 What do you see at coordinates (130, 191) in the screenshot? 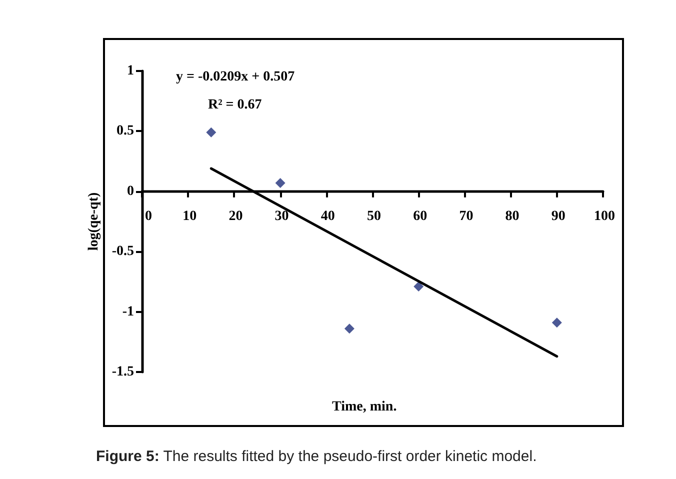
I see `y-tick-label: 0` at bounding box center [130, 191].